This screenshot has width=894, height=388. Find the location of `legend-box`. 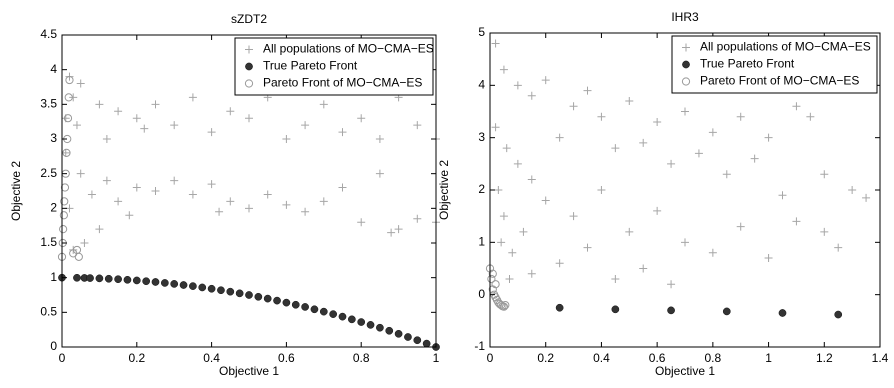

legend-box is located at coordinates (334, 66).